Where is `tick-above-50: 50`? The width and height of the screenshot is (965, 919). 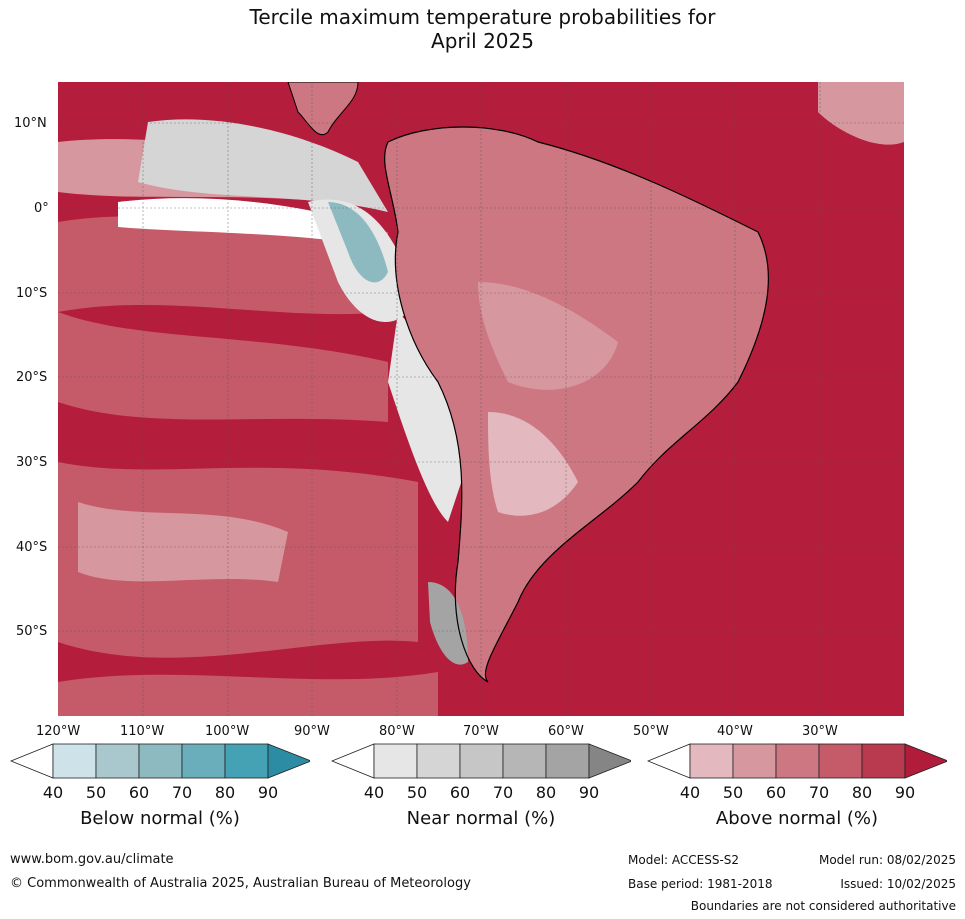 tick-above-50: 50 is located at coordinates (733, 792).